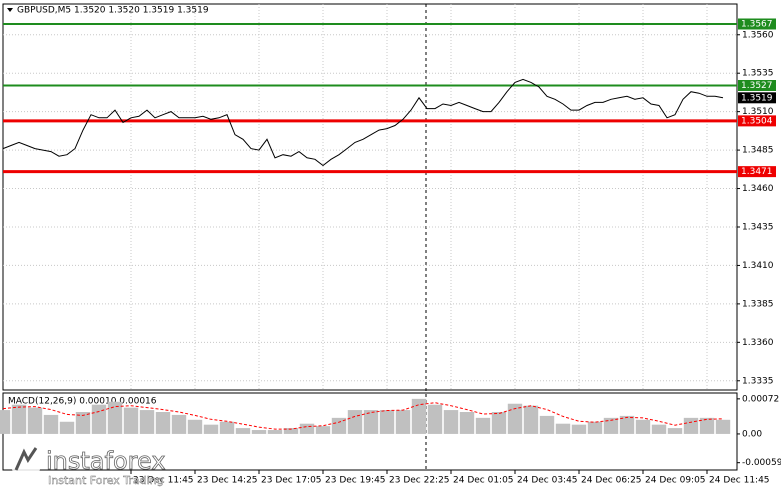  I want to click on logo-badge, so click(26, 462).